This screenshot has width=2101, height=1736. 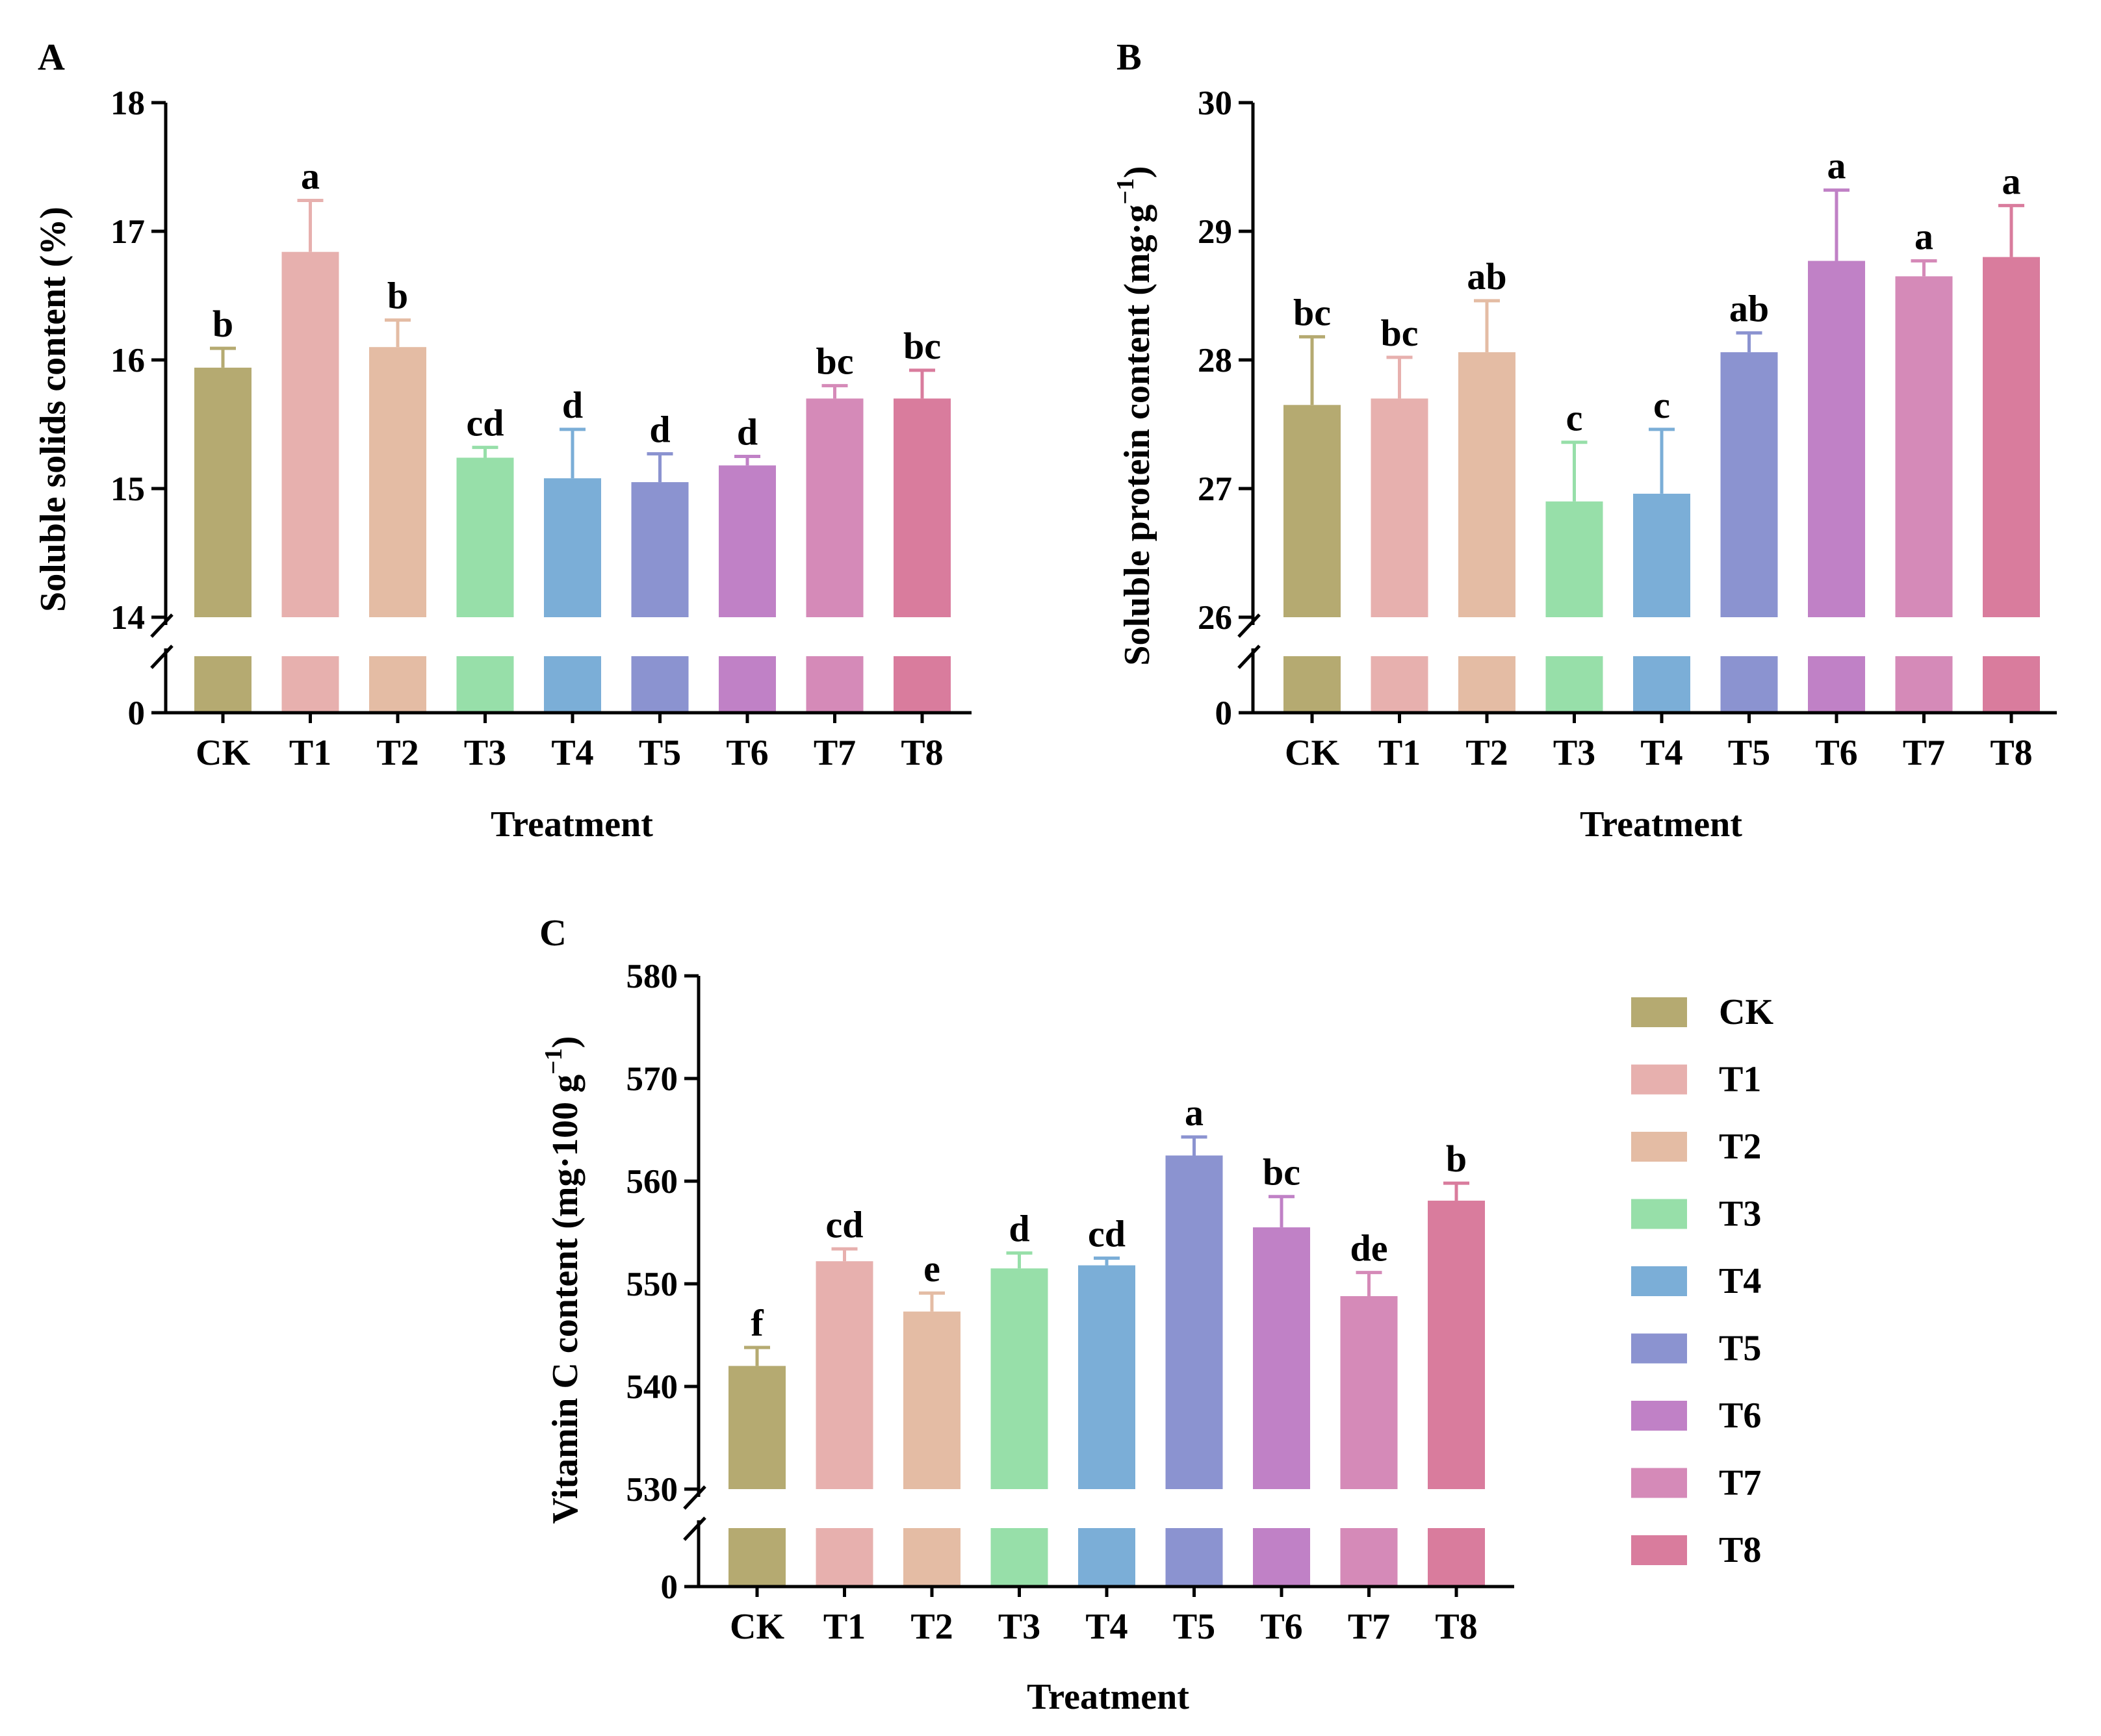 What do you see at coordinates (310, 684) in the screenshot?
I see `bar-lower-a-t1` at bounding box center [310, 684].